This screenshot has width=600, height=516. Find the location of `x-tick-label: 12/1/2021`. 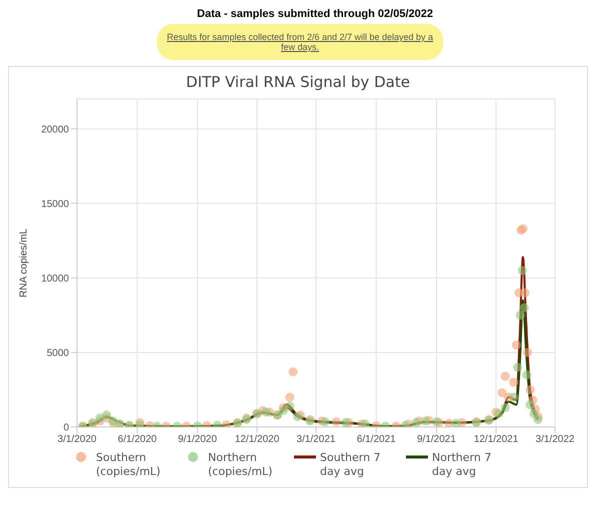

x-tick-label: 12/1/2021 is located at coordinates (496, 440).